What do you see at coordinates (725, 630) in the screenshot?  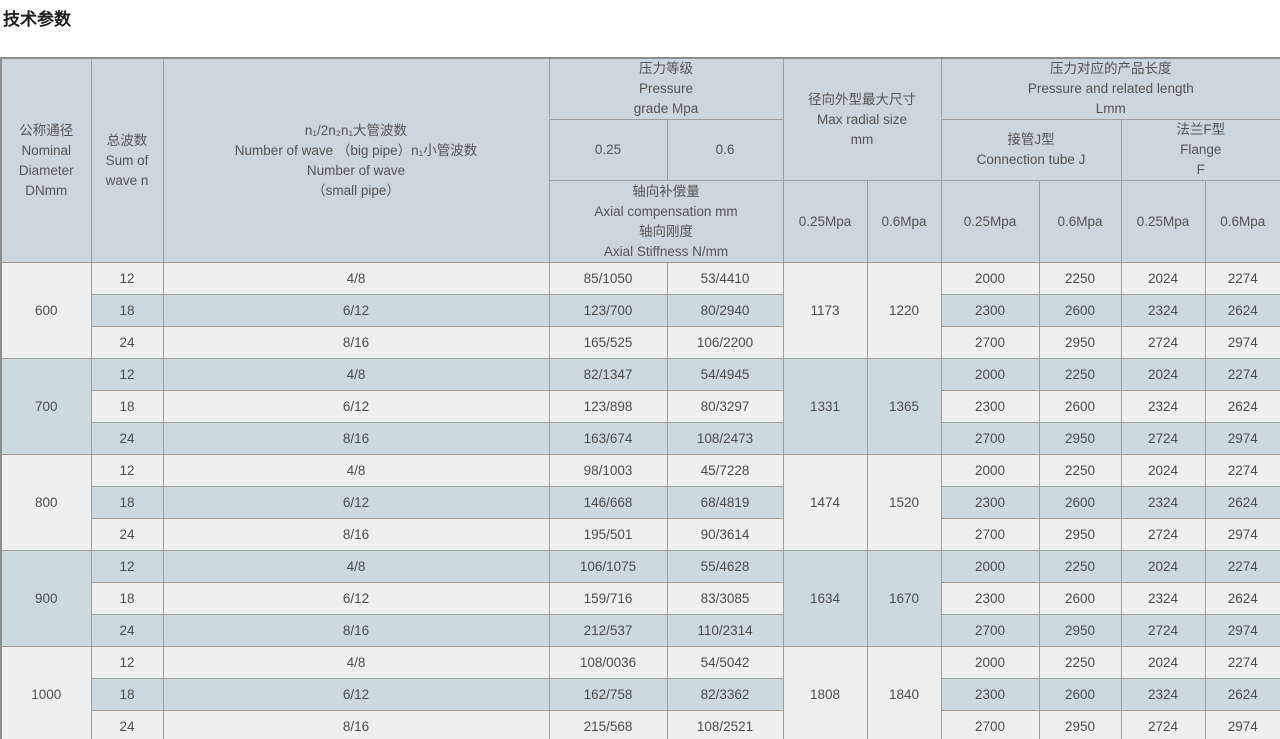 I see `axial-06-cell: 110/2314` at bounding box center [725, 630].